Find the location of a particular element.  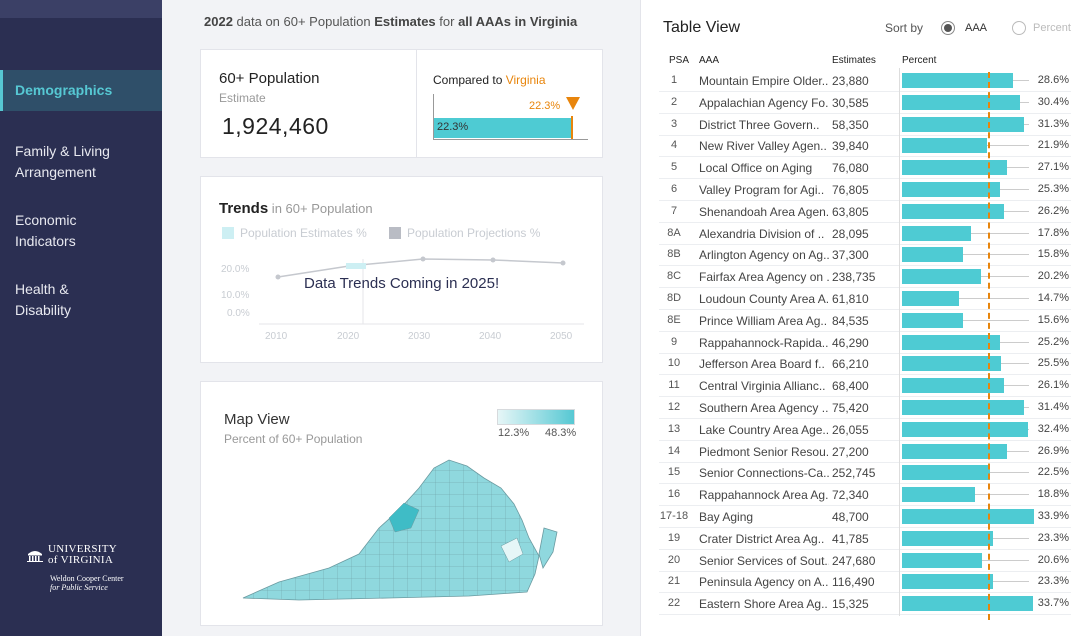

table-row: 3 District Three Govern.. 58,350 31.3% is located at coordinates (865, 125).